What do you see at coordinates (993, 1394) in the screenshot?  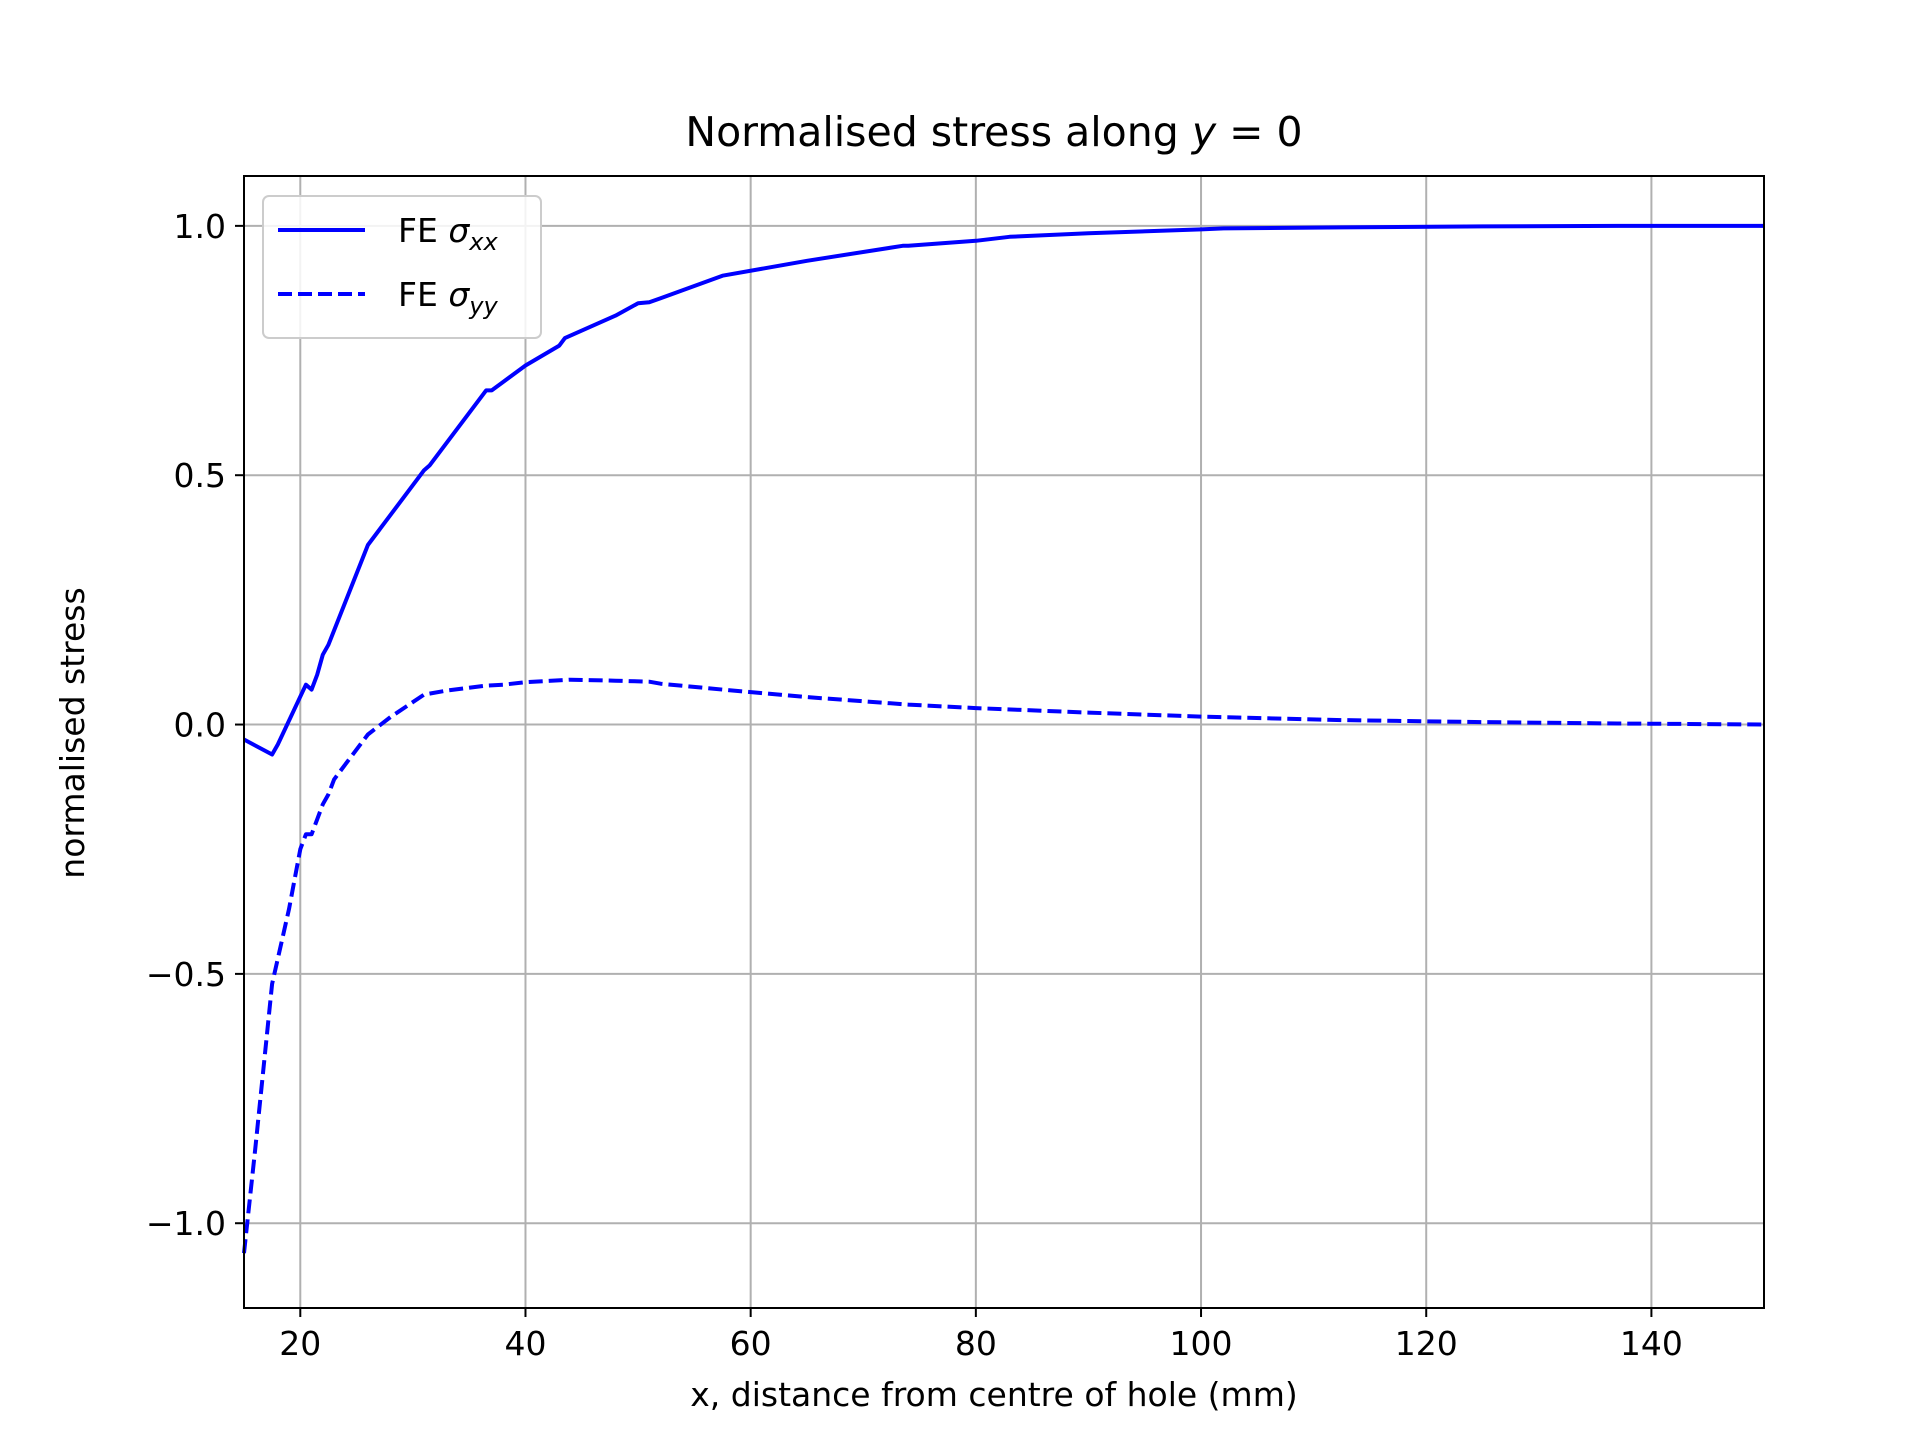 I see `x-axis-label: x, distance from centre of hole (mm)` at bounding box center [993, 1394].